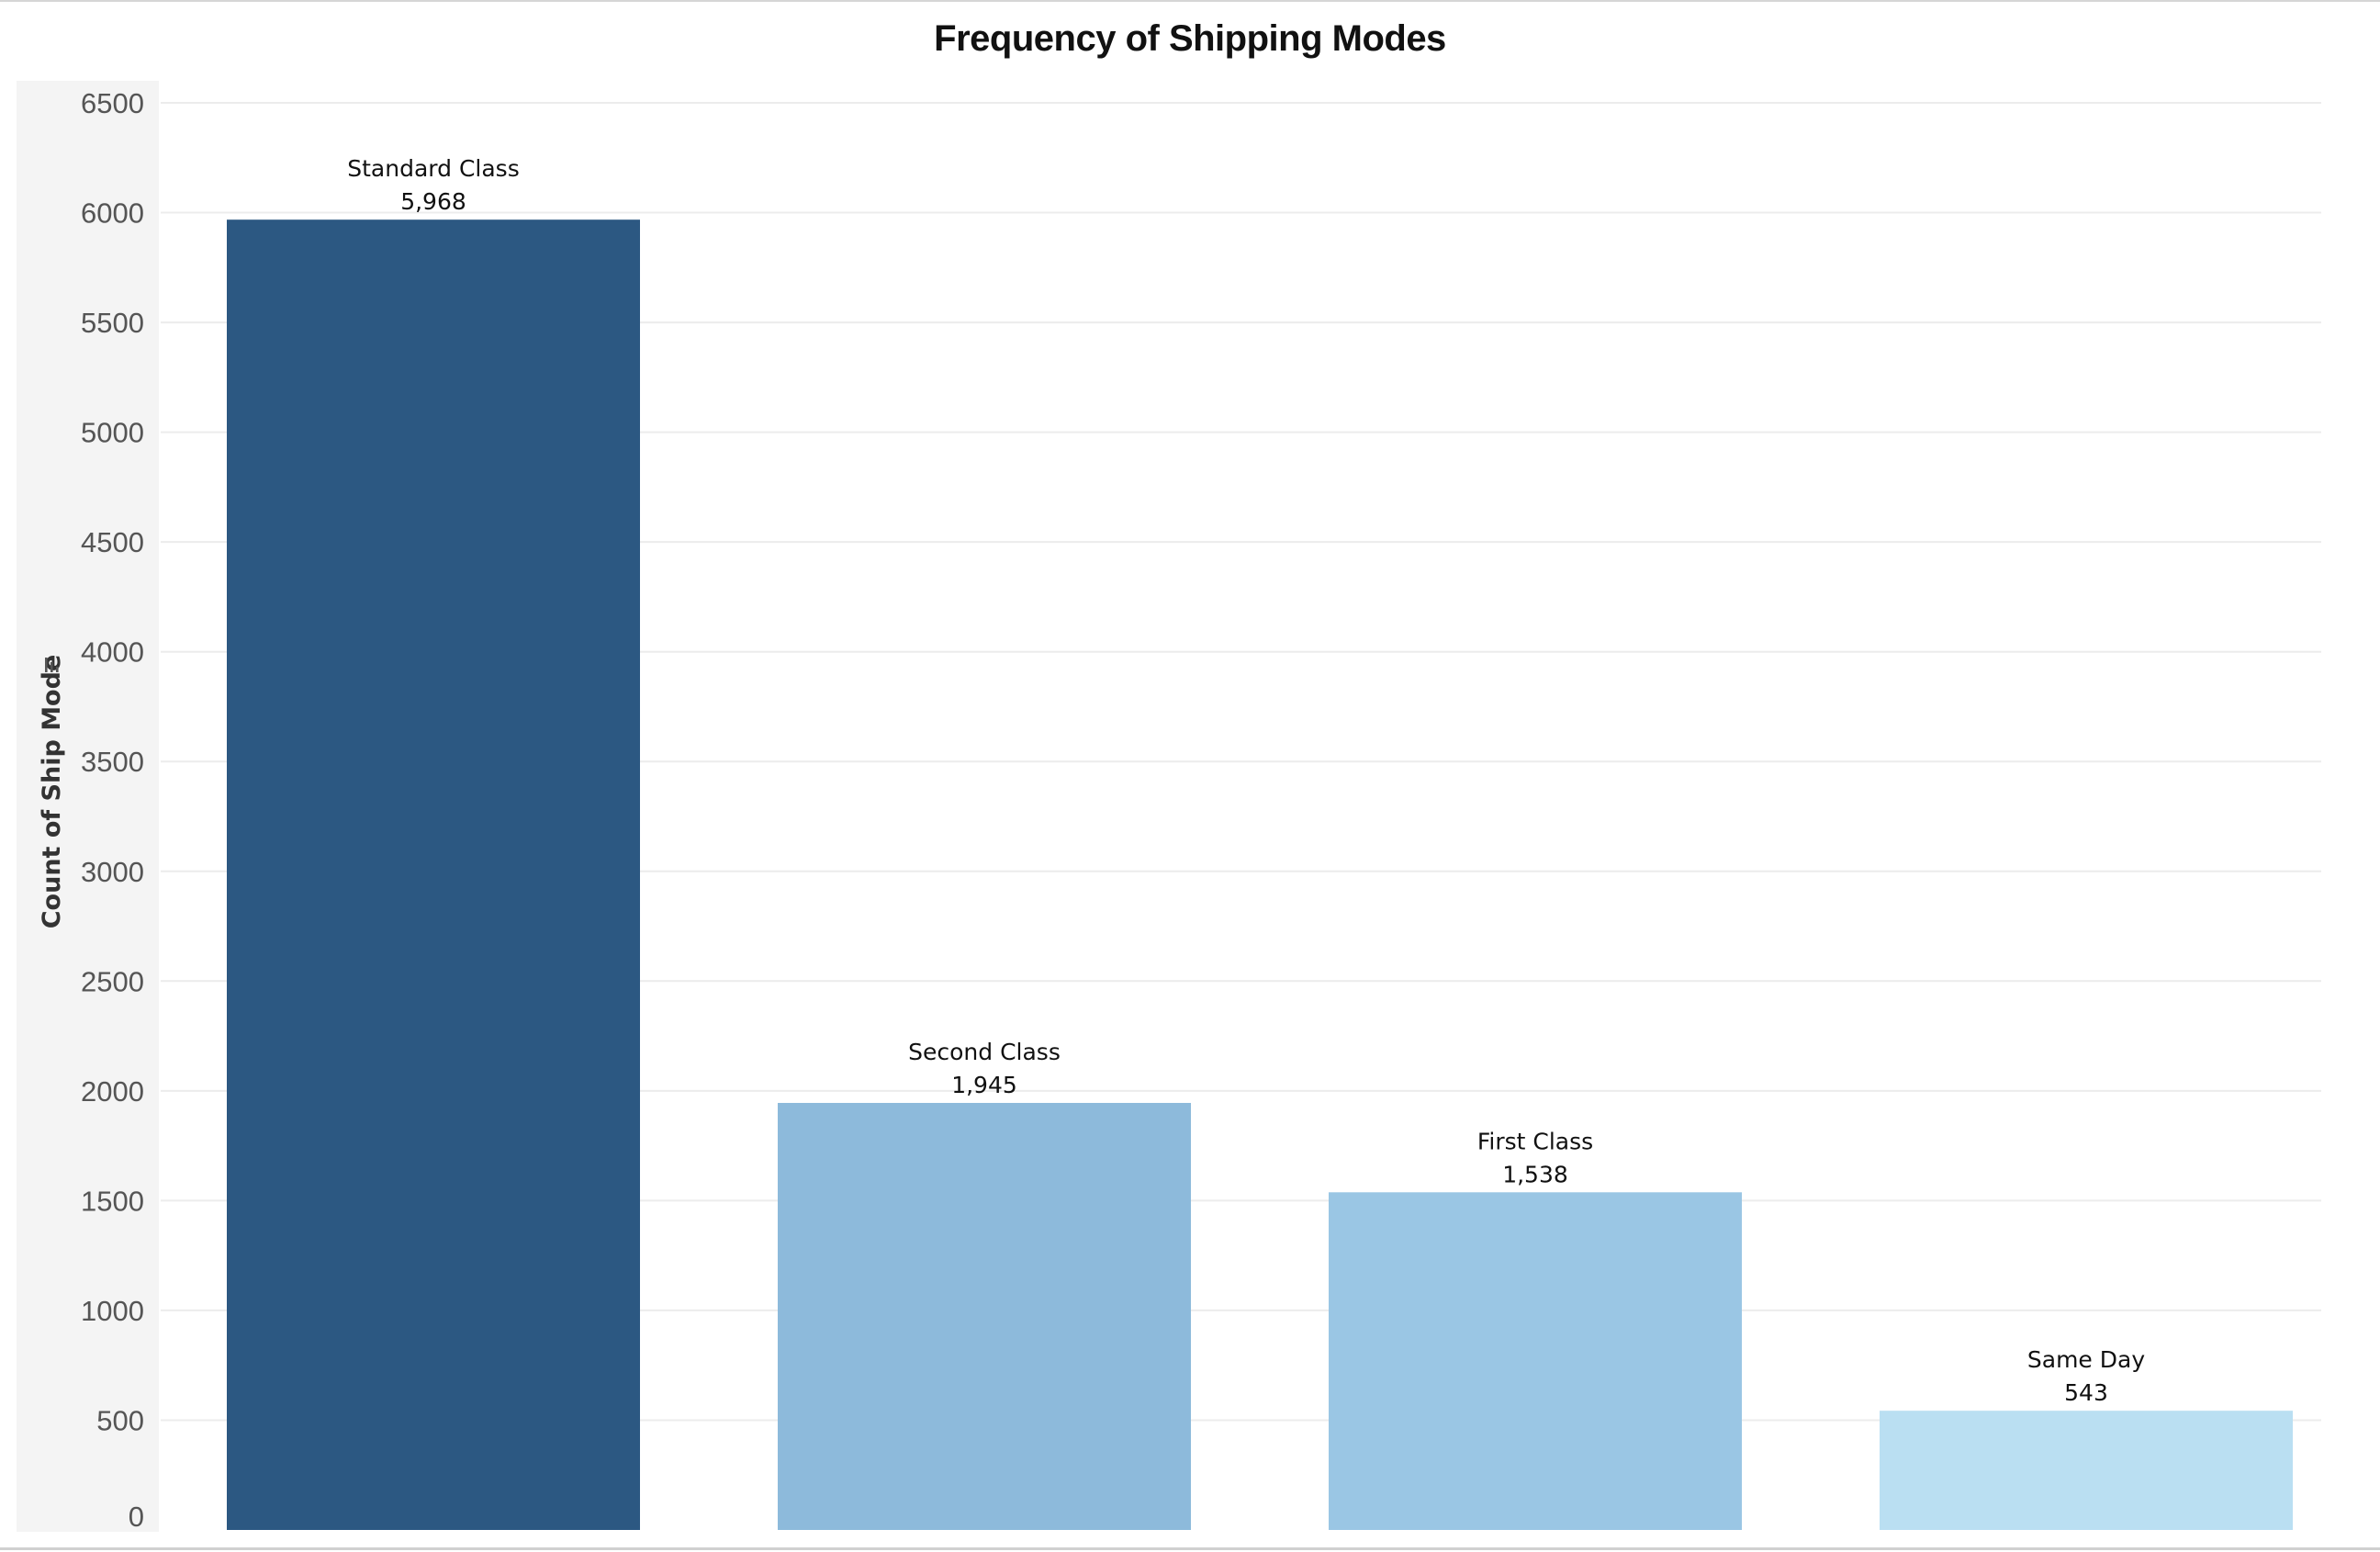 The height and width of the screenshot is (1552, 2380). I want to click on y-axis-title: Count of Ship Mode, so click(52, 792).